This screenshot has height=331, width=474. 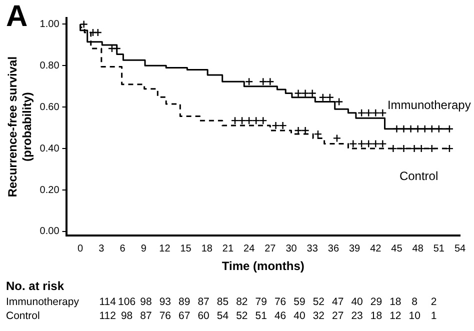 I want to click on y-tick-label: 0.40, so click(x=50, y=148).